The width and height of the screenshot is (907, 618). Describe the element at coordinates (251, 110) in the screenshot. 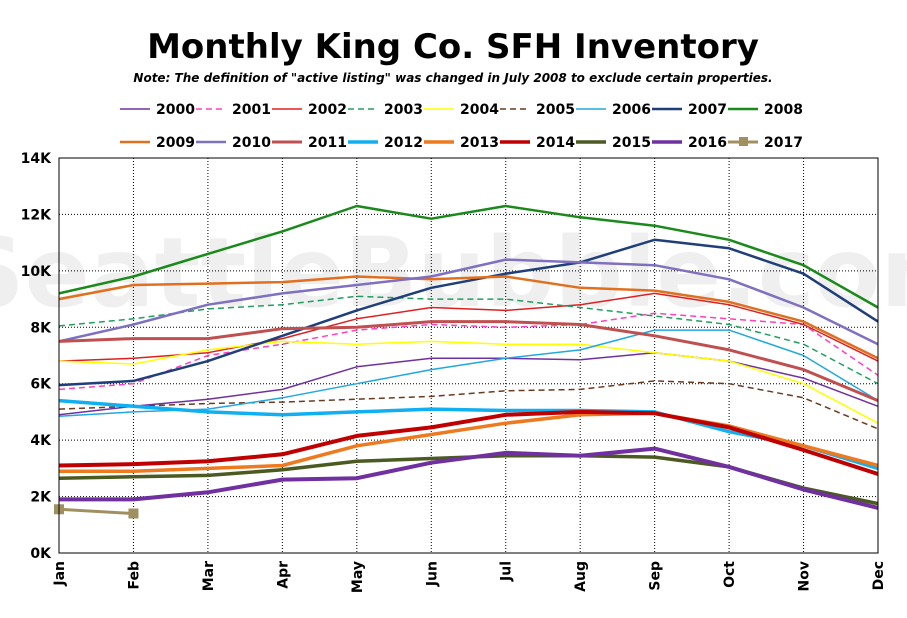

I see `legend-label-2001: 2001` at that location.